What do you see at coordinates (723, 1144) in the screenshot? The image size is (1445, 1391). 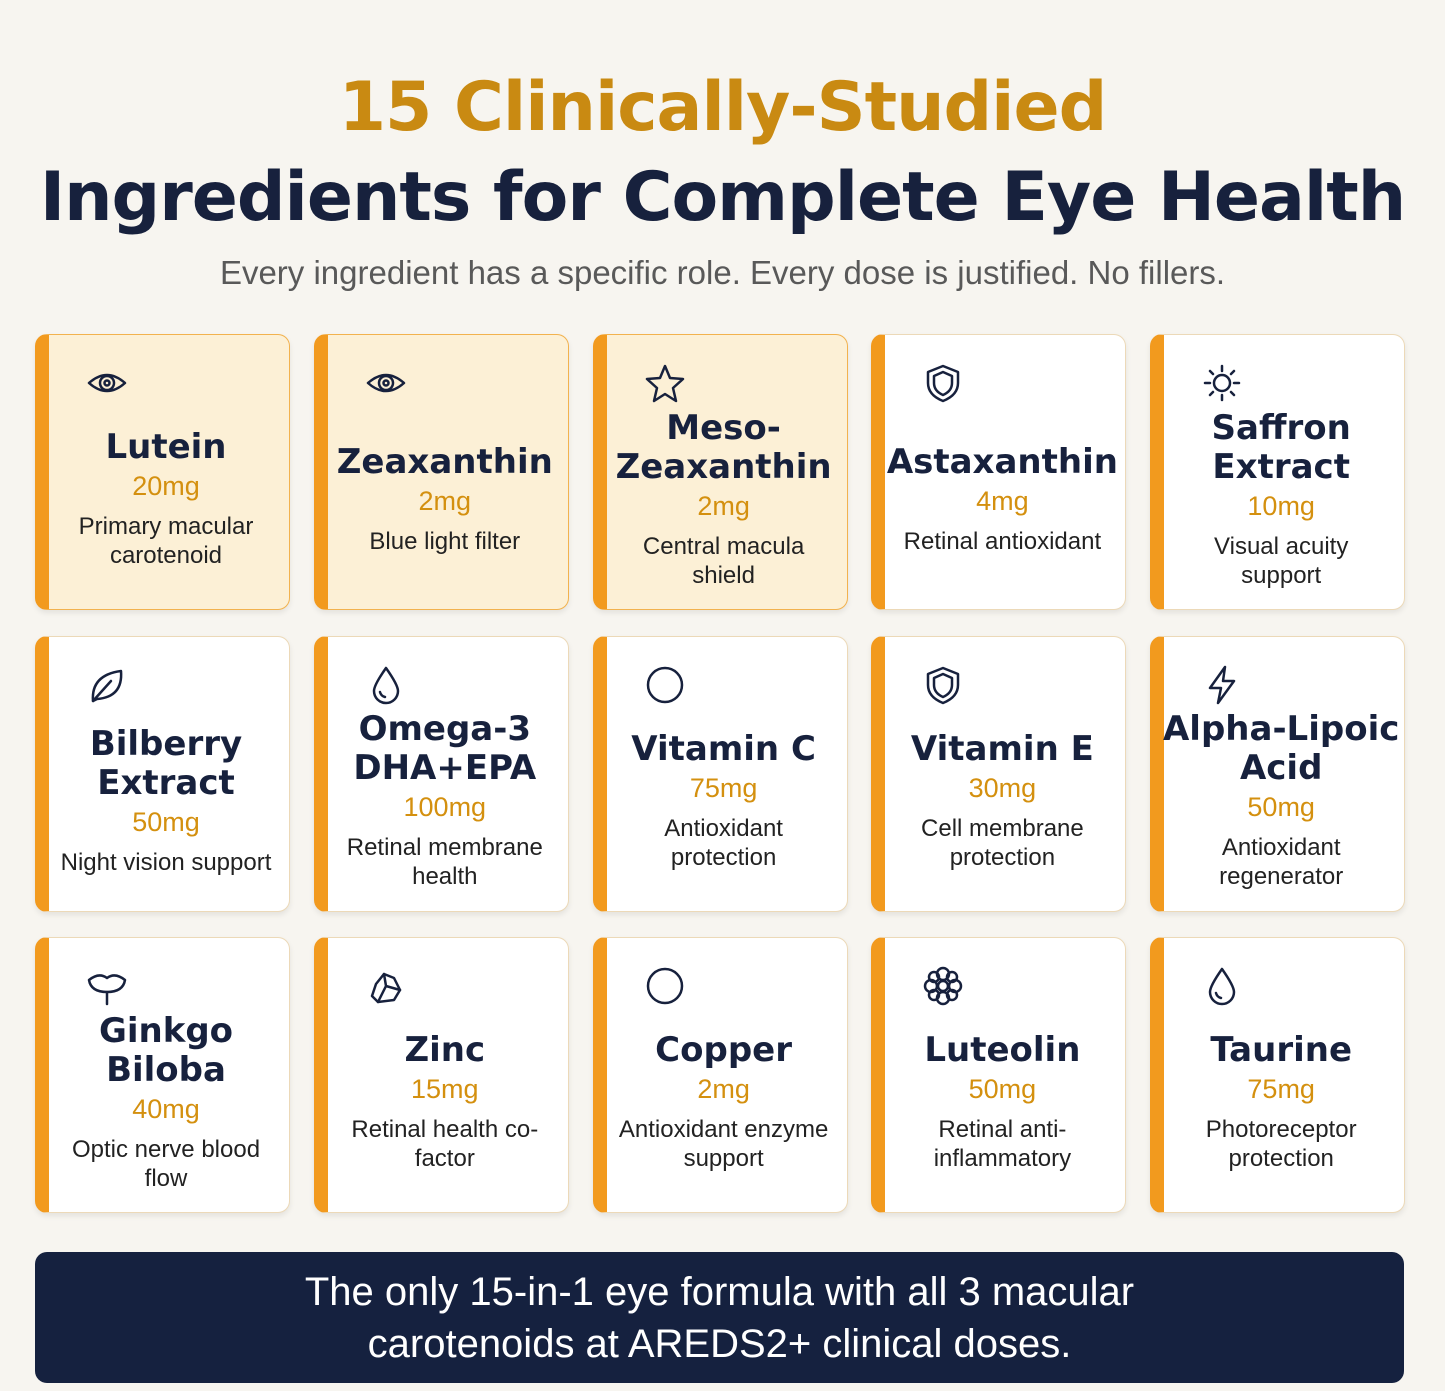 I see `ingredient-role: Antioxidant enzyme support` at bounding box center [723, 1144].